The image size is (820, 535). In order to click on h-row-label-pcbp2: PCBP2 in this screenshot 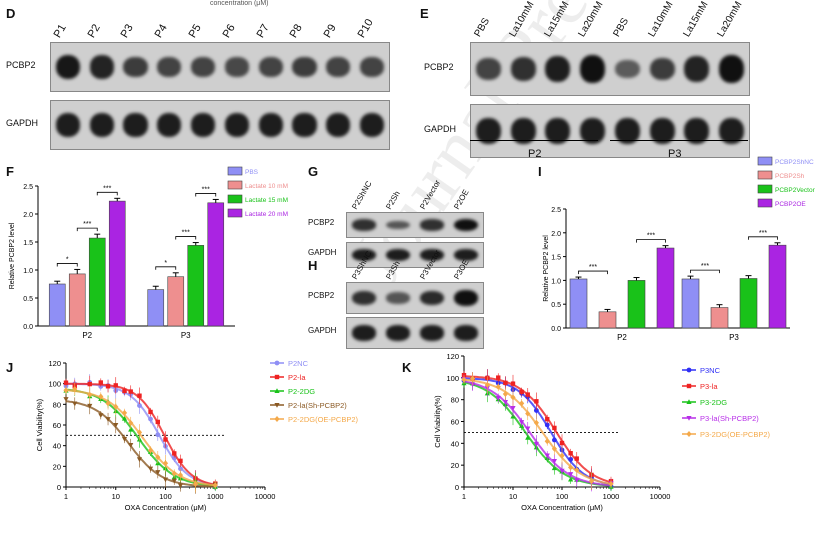, I will do `click(321, 295)`.